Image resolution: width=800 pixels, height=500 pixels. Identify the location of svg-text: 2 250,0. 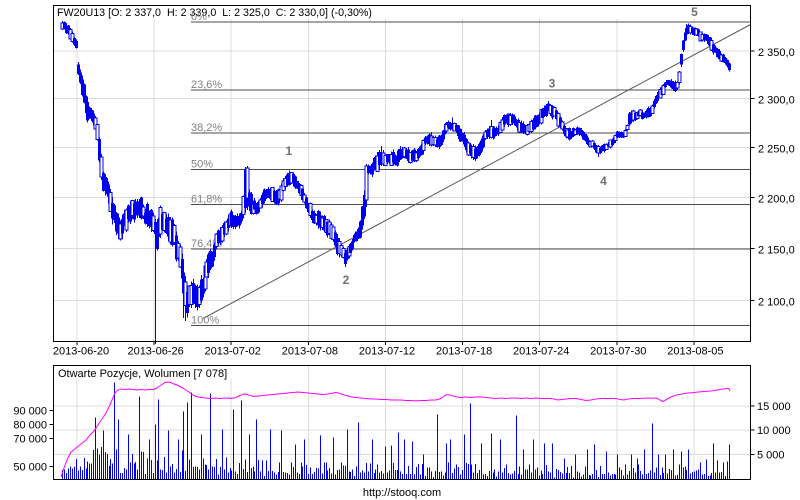
(776, 149).